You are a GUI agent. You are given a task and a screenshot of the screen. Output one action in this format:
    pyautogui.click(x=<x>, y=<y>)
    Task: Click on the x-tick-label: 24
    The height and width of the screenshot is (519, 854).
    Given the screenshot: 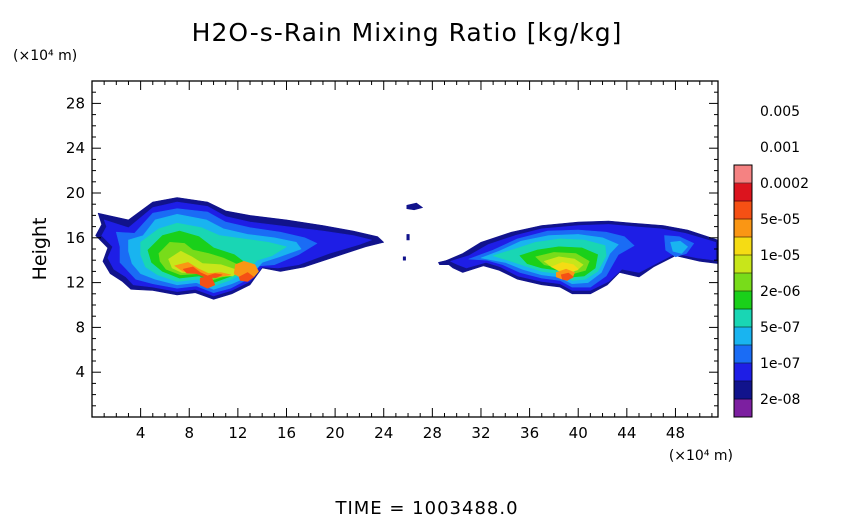 What is the action you would take?
    pyautogui.click(x=383, y=433)
    